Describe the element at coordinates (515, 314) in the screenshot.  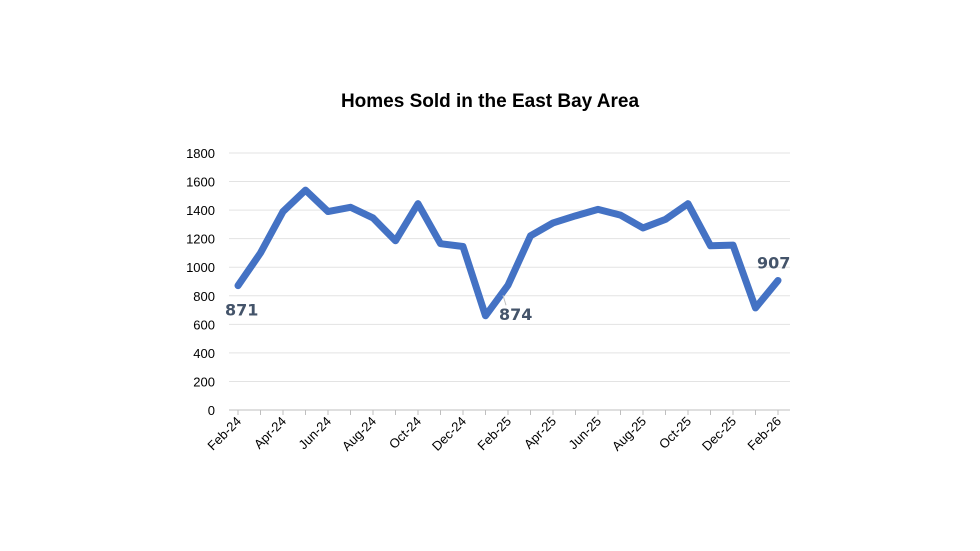
I see `data-label: 874` at that location.